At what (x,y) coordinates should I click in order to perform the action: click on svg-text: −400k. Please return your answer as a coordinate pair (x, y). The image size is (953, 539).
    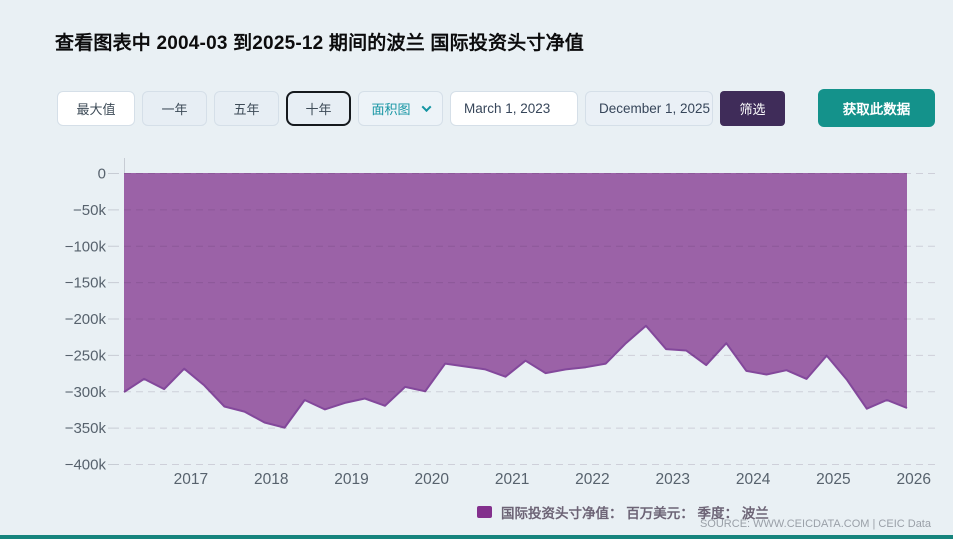
    Looking at the image, I should click on (86, 465).